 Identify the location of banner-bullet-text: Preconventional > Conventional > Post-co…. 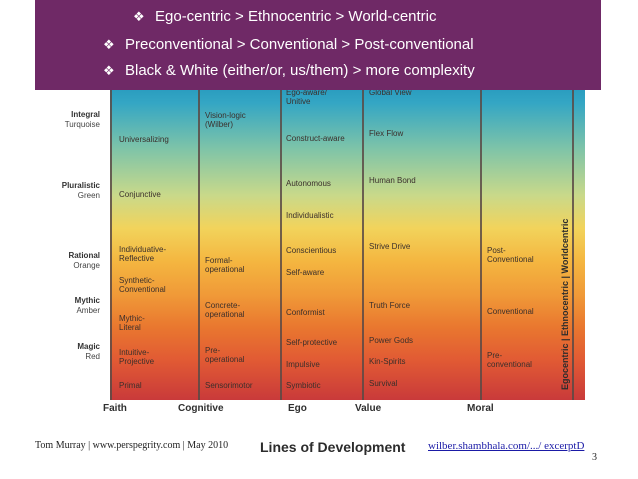
(299, 44).